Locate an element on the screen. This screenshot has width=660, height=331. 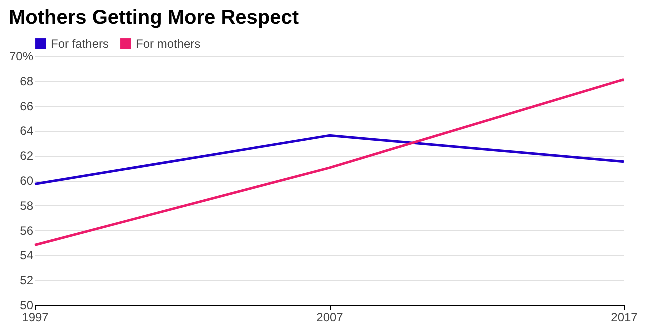
chart-title: Mothers Getting More Respect is located at coordinates (154, 18).